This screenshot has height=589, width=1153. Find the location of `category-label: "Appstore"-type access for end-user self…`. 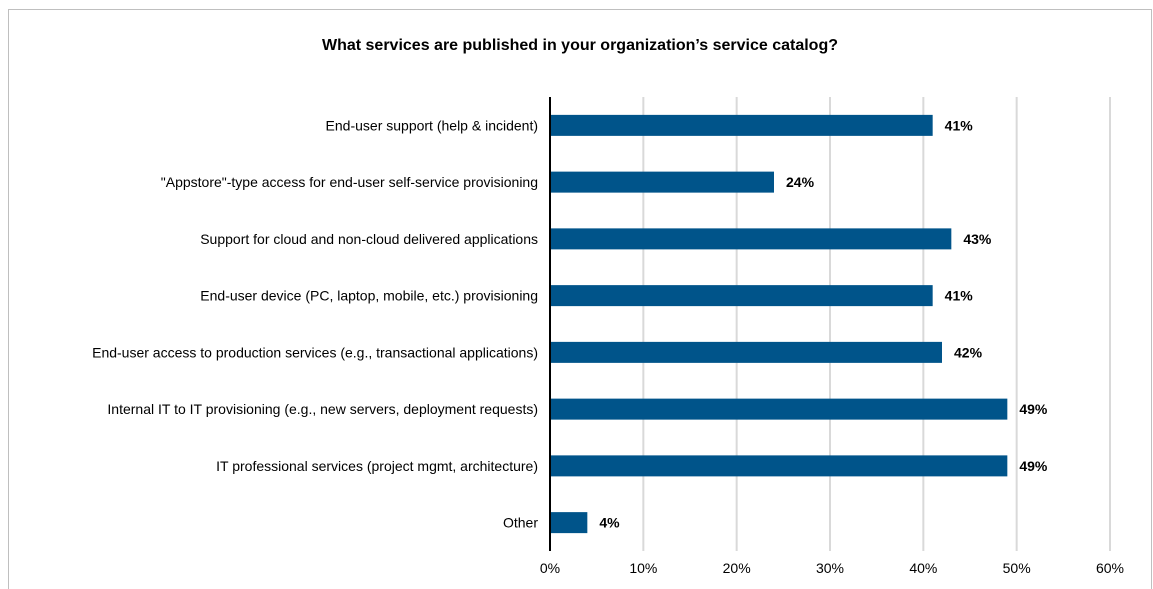

category-label: "Appstore"-type access for end-user self… is located at coordinates (349, 182).